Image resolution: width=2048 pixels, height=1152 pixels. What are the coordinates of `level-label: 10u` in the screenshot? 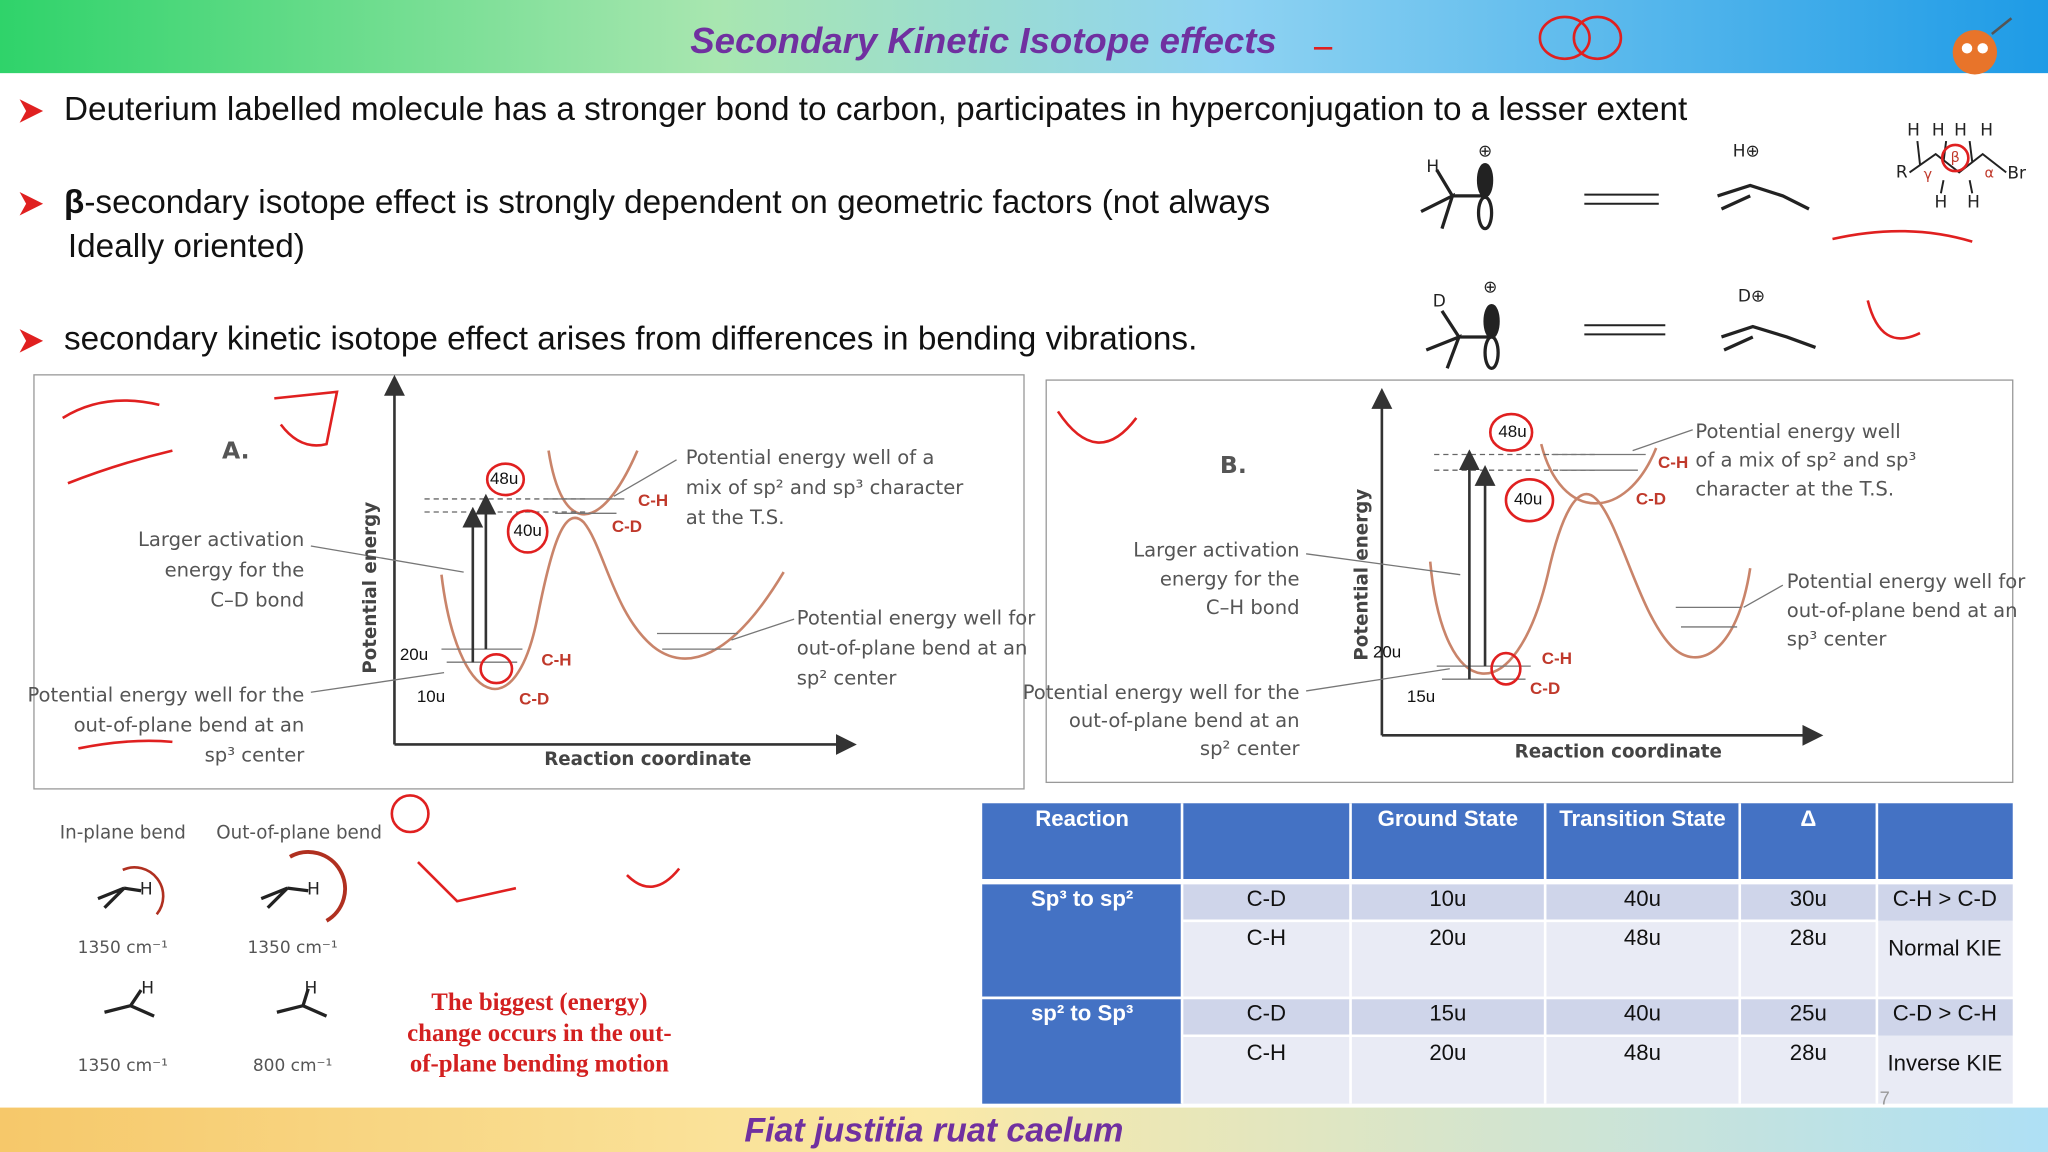 It's located at (431, 696).